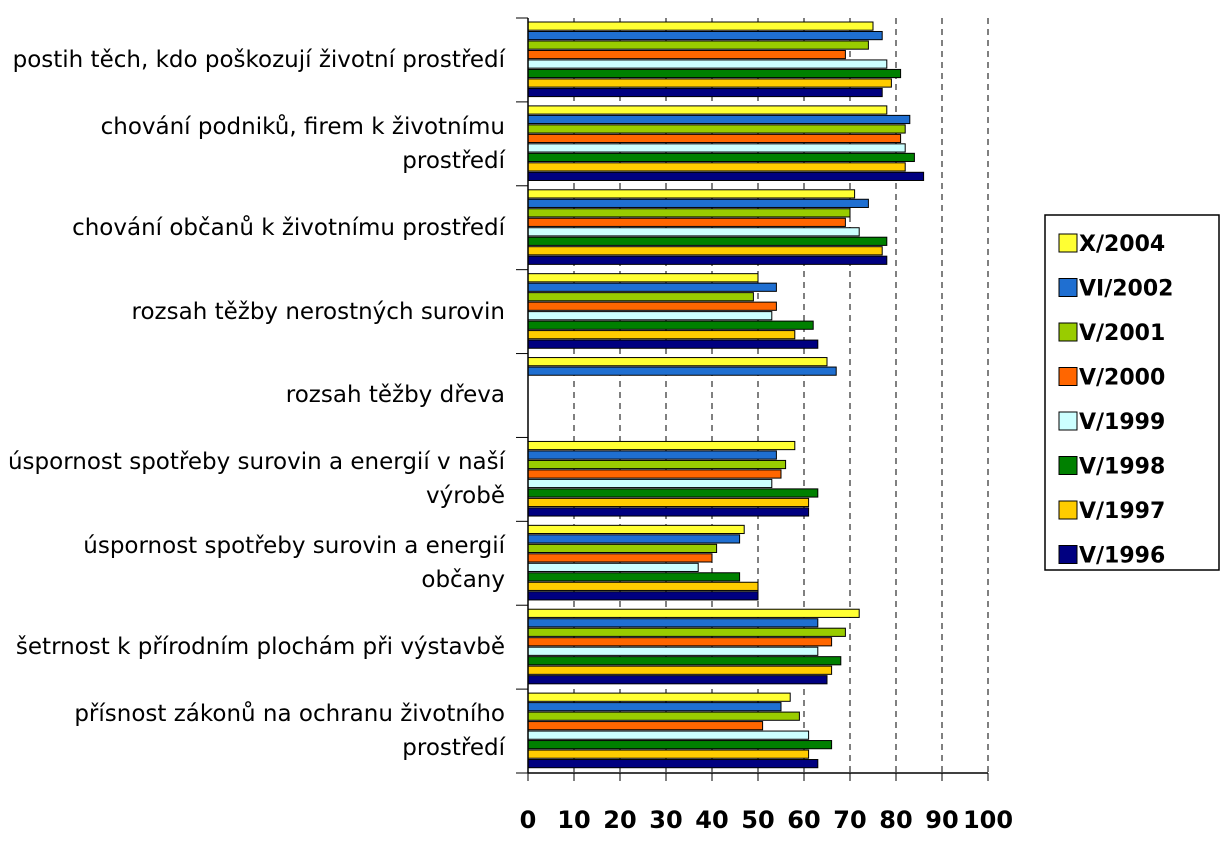  What do you see at coordinates (803, 820) in the screenshot?
I see `x-tick-label: 60` at bounding box center [803, 820].